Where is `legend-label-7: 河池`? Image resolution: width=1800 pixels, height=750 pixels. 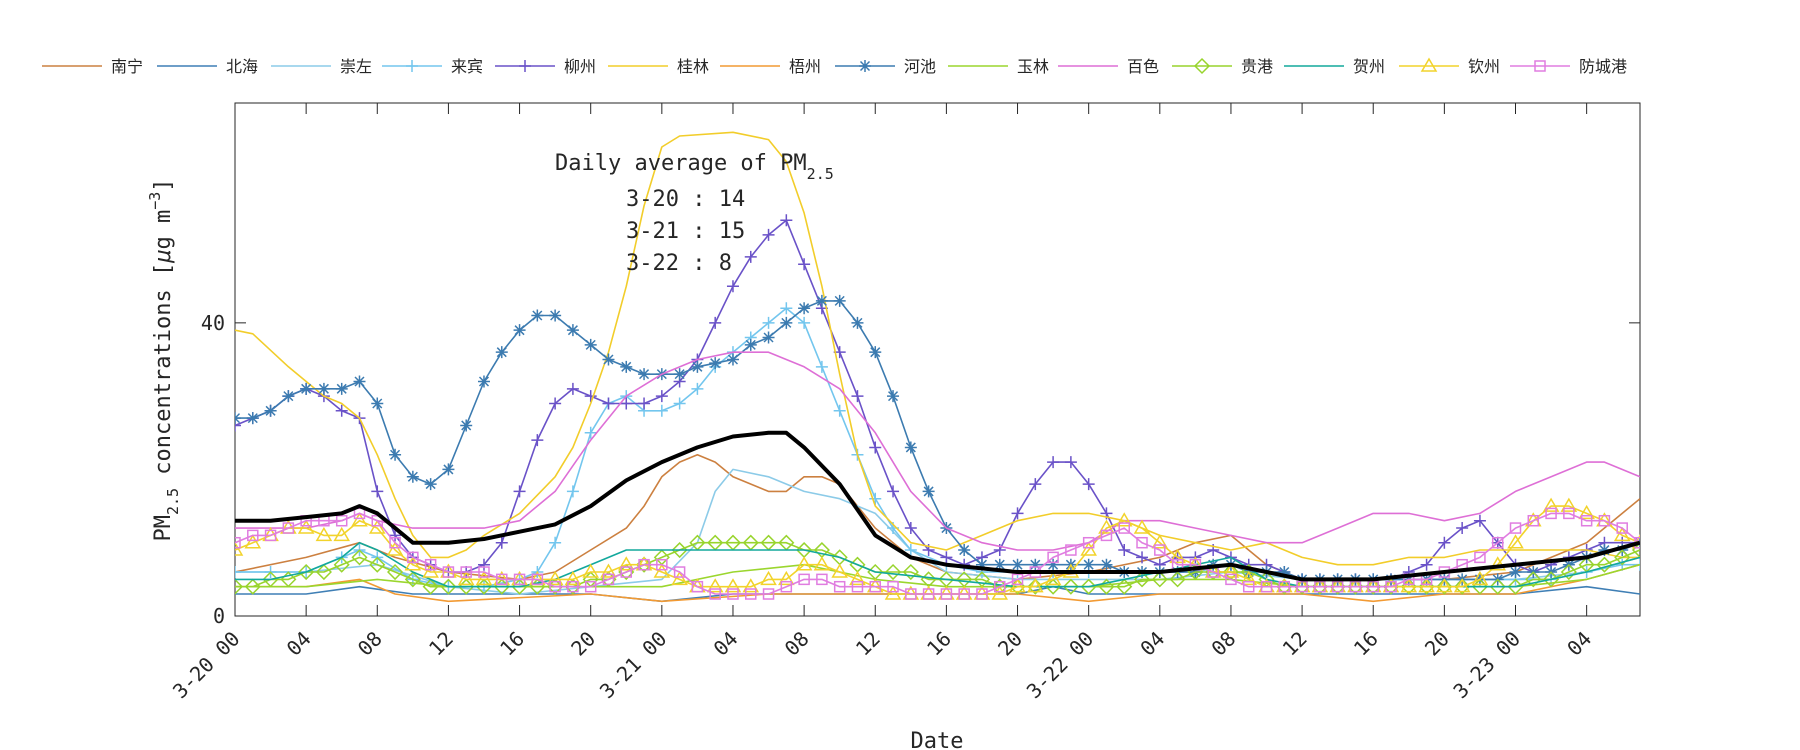
legend-label-7: 河池 is located at coordinates (920, 66).